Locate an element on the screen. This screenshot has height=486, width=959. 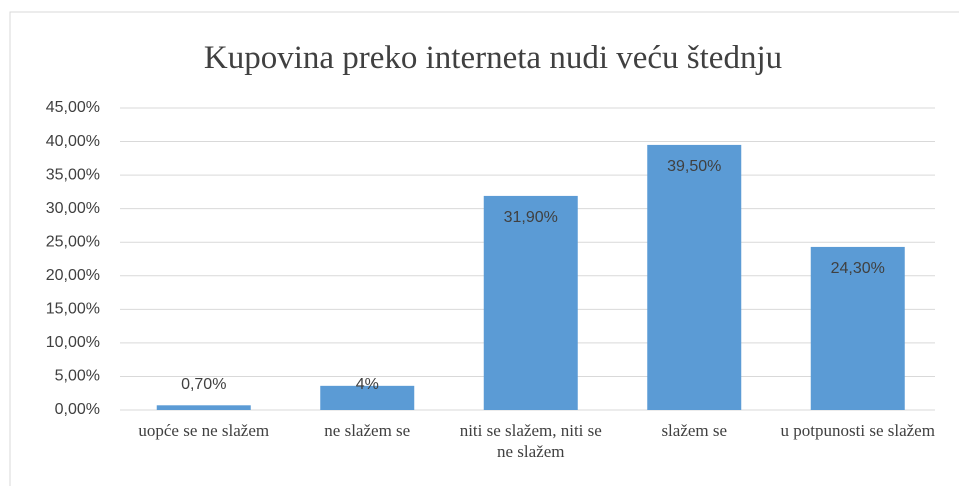
y-tick-label: 30,00% is located at coordinates (73, 208).